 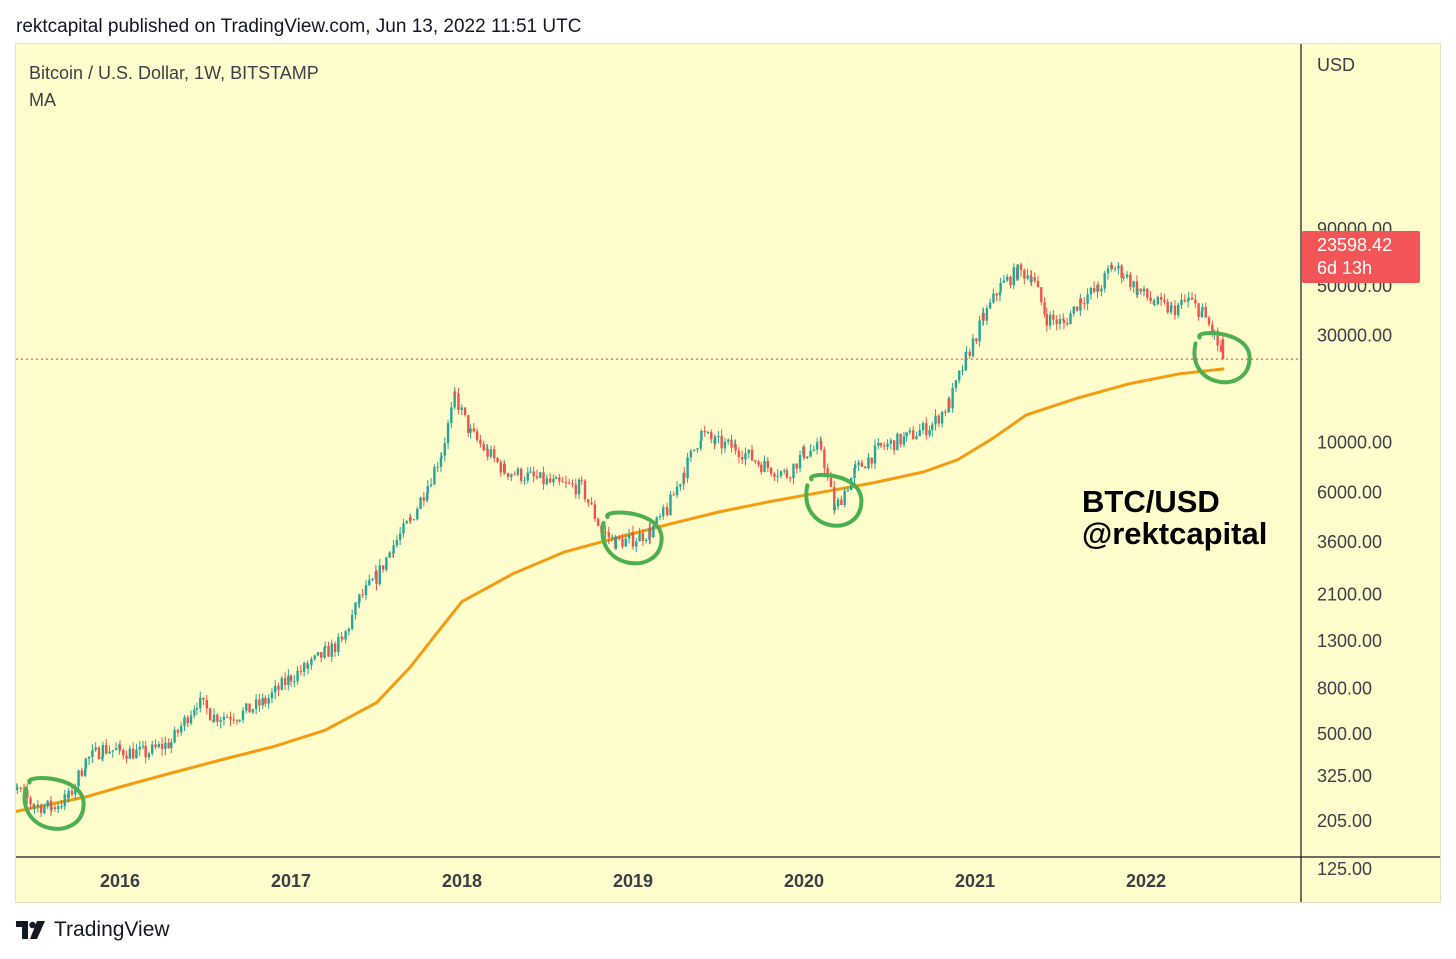 What do you see at coordinates (93, 930) in the screenshot?
I see `tradingview-logo: TradingView` at bounding box center [93, 930].